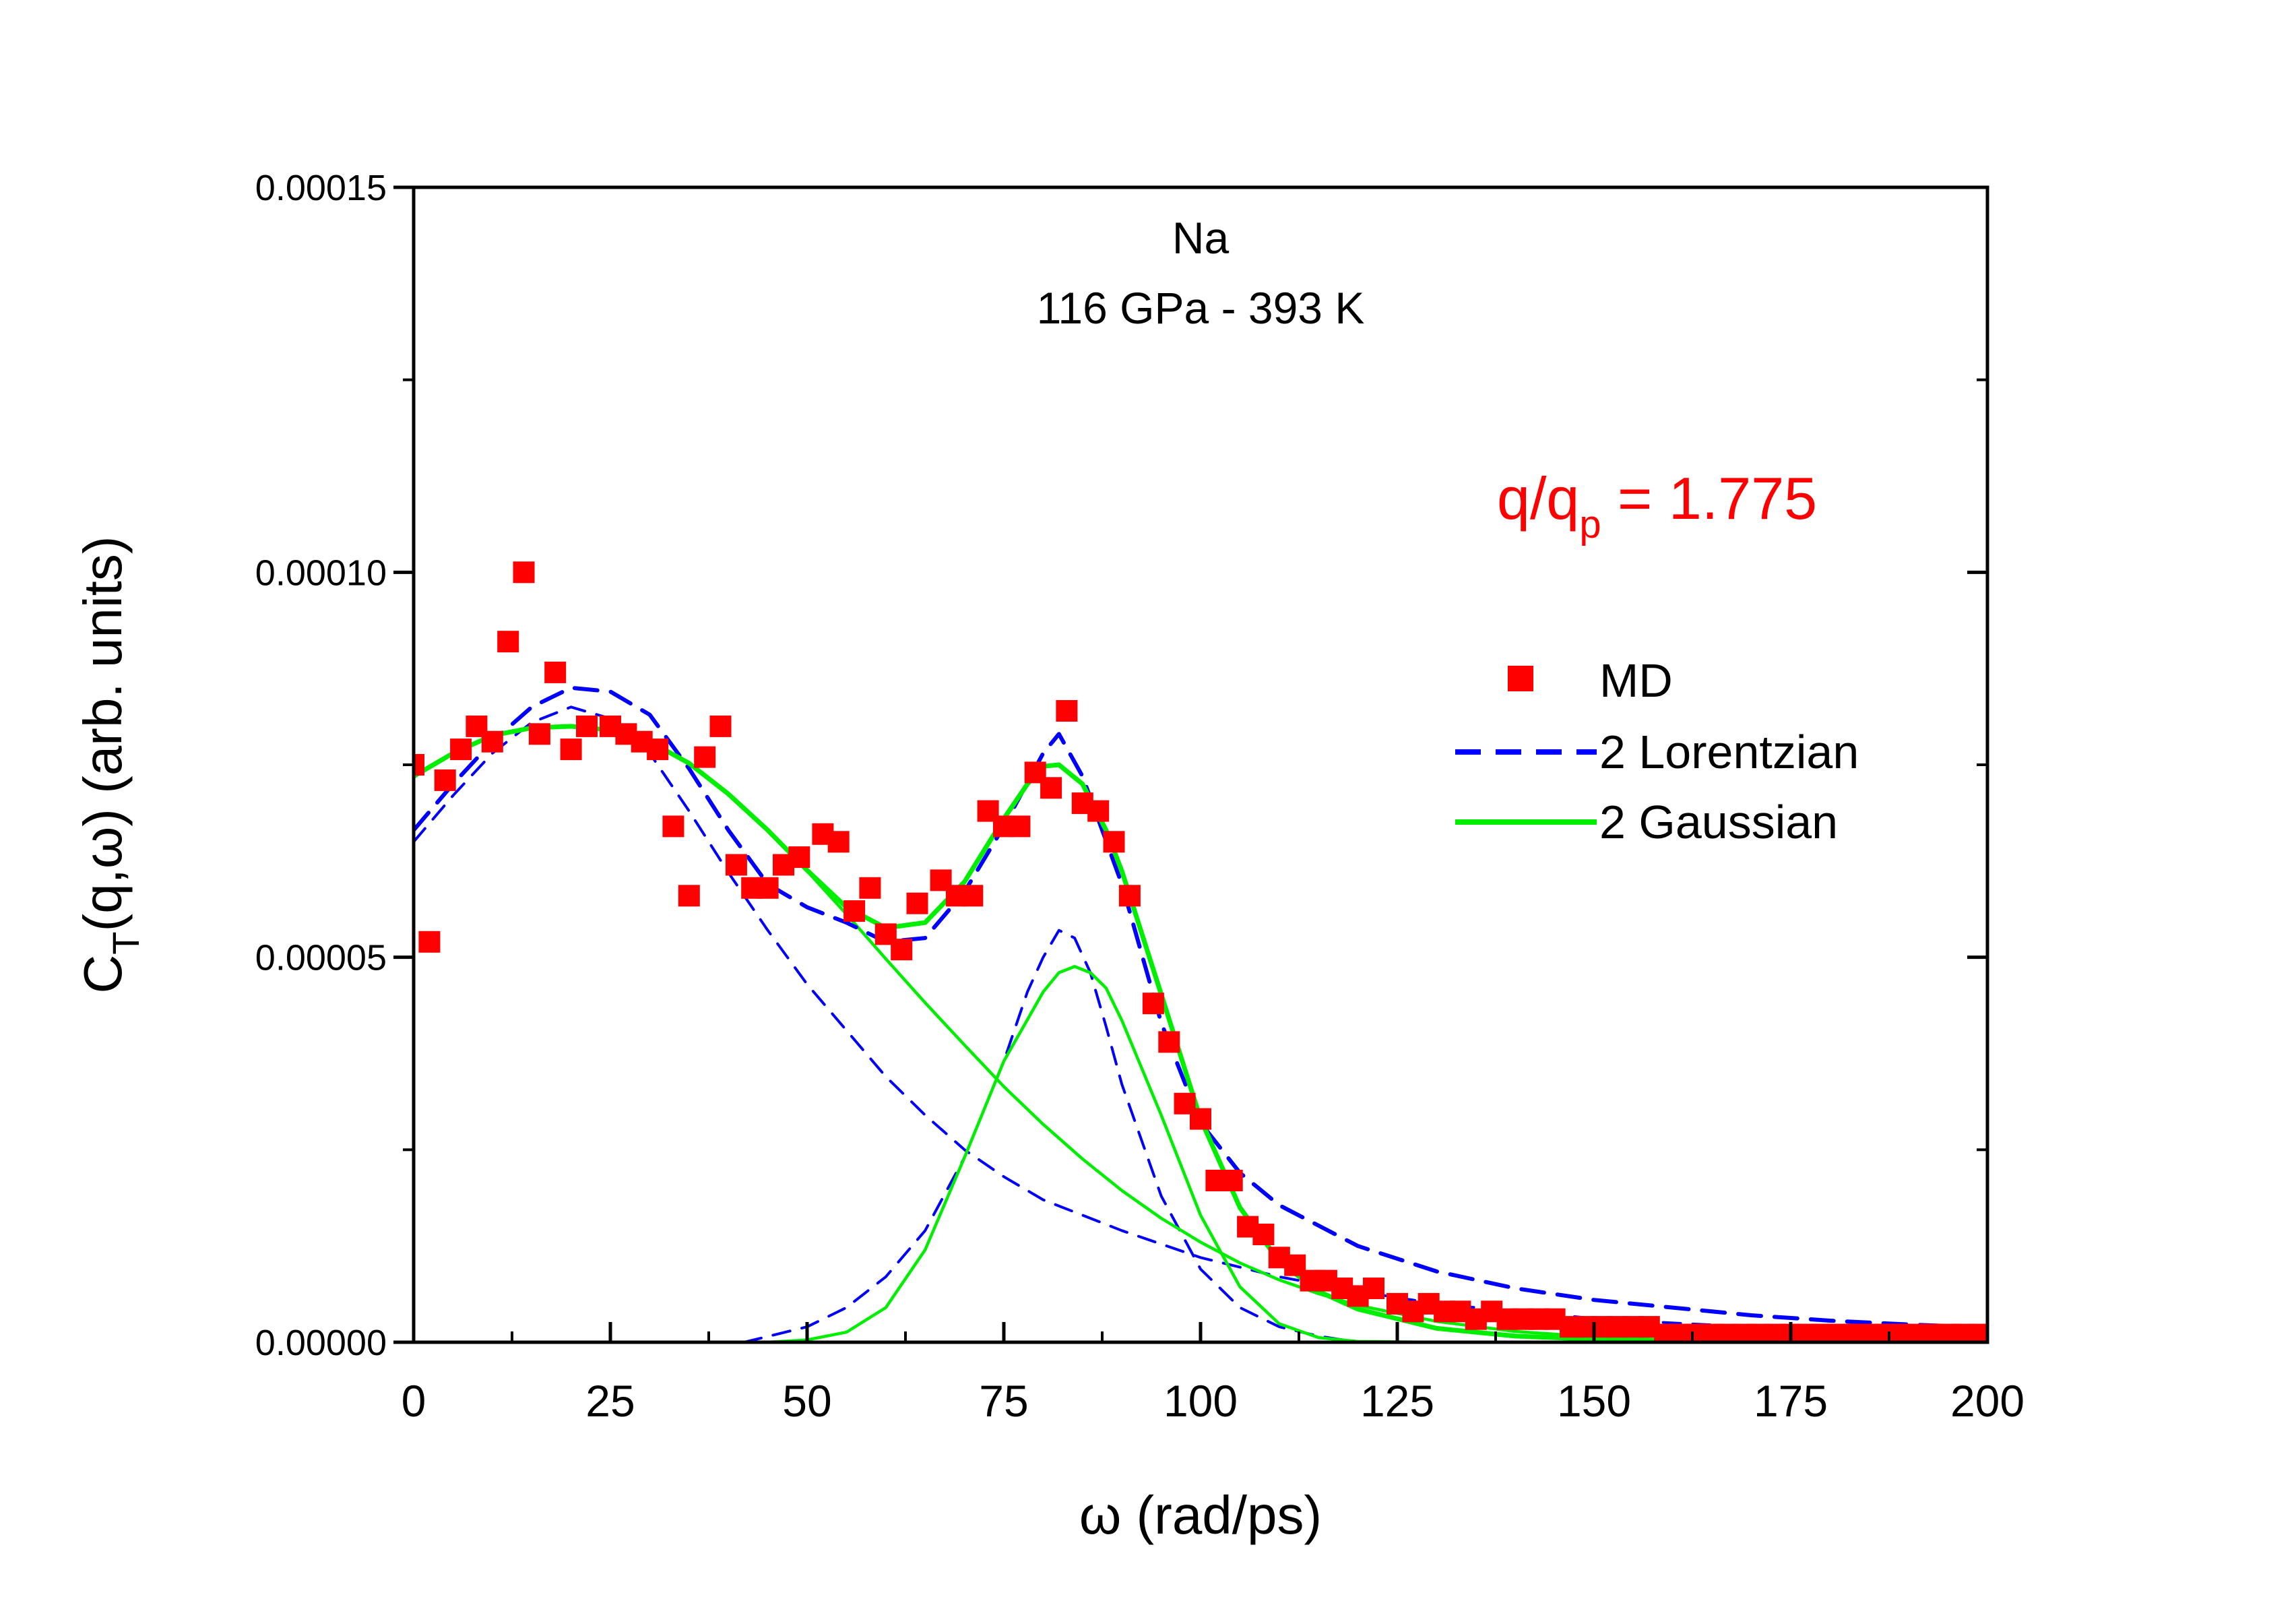  Describe the element at coordinates (414, 1401) in the screenshot. I see `x-tick-label: 0` at that location.